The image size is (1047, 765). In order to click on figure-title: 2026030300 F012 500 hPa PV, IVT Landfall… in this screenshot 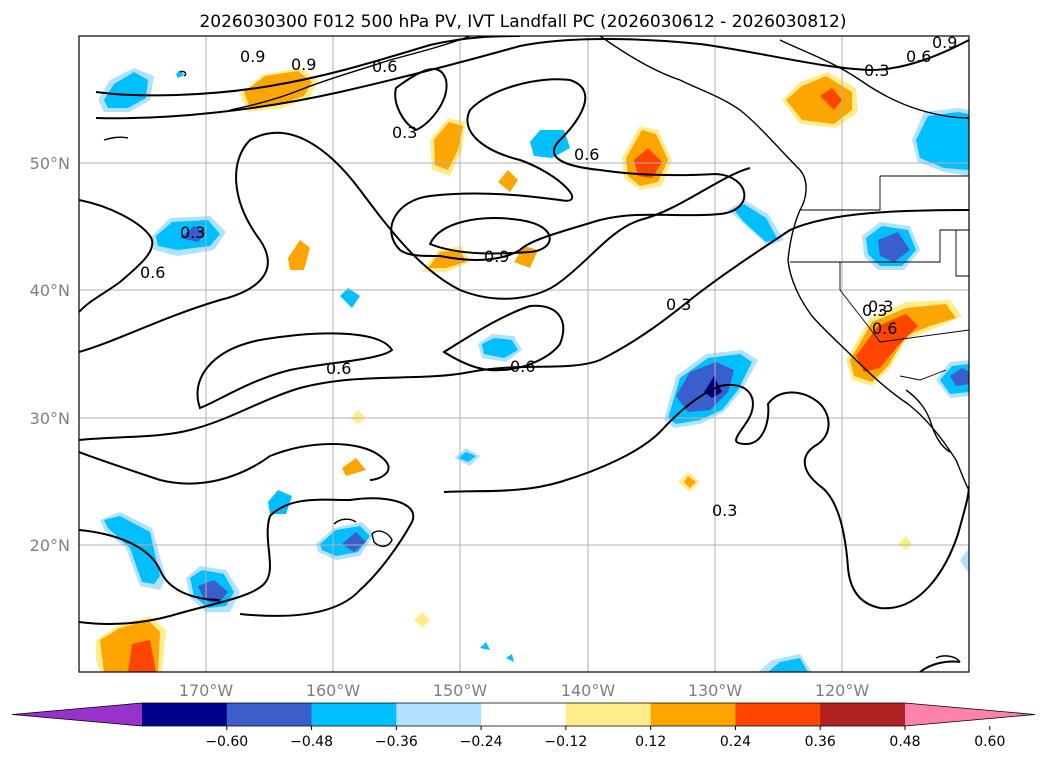, I will do `click(522, 22)`.